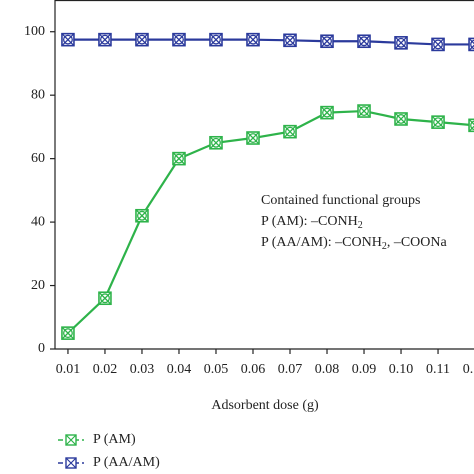 This screenshot has width=474, height=474. Describe the element at coordinates (216, 369) in the screenshot. I see `x-tick-label: 0.05` at that location.